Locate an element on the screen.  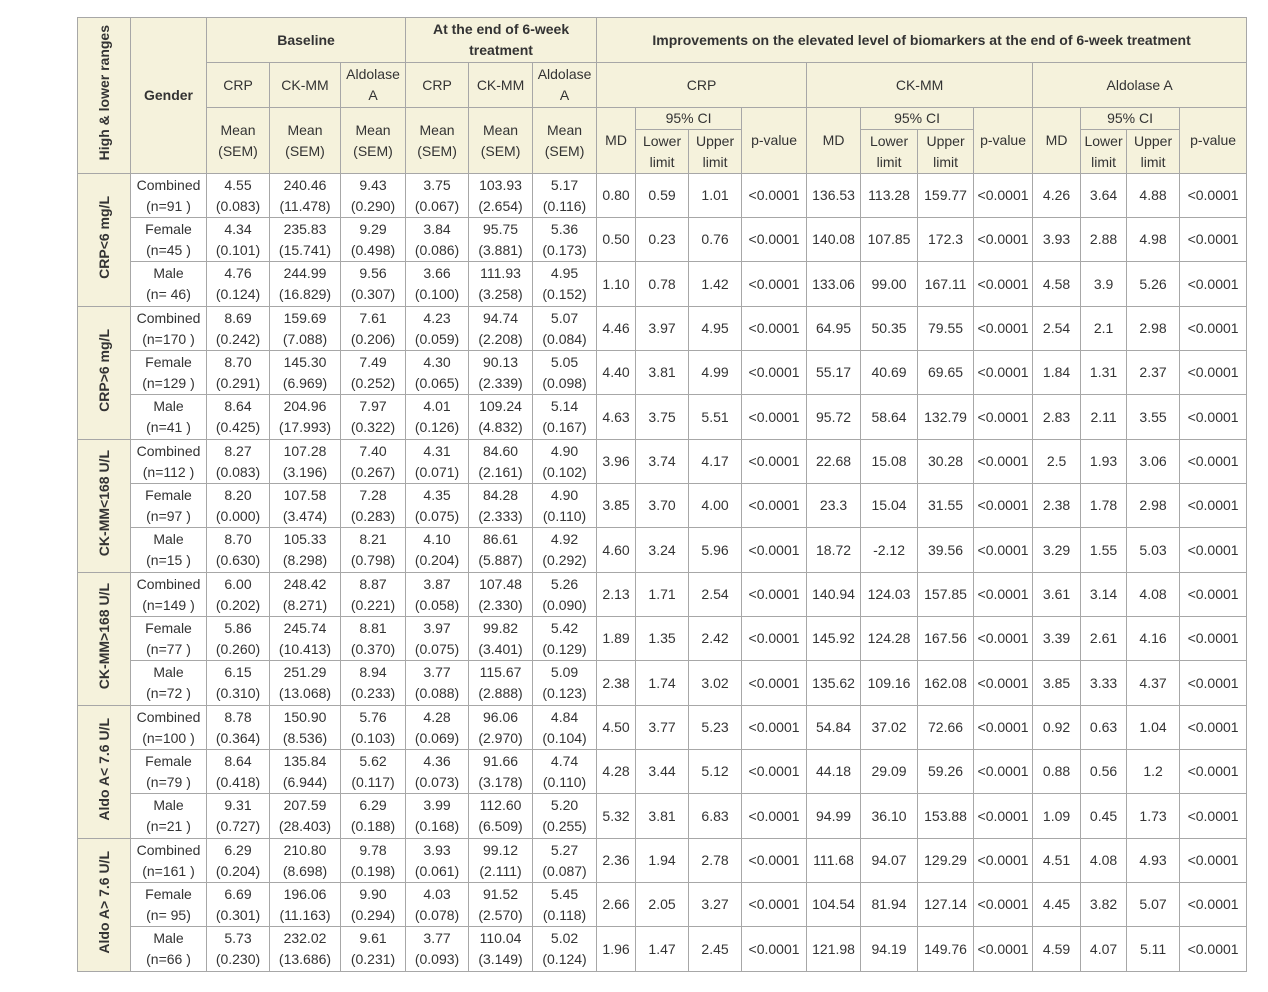
baseline-ckmm-sem: (17.993) is located at coordinates (305, 427).